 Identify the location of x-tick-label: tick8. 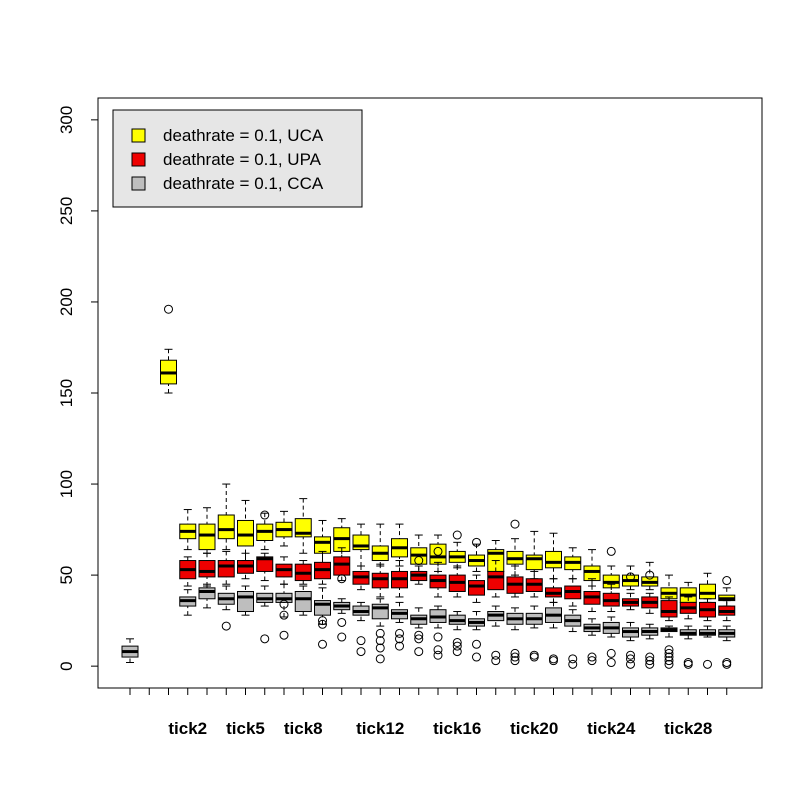
(303, 728).